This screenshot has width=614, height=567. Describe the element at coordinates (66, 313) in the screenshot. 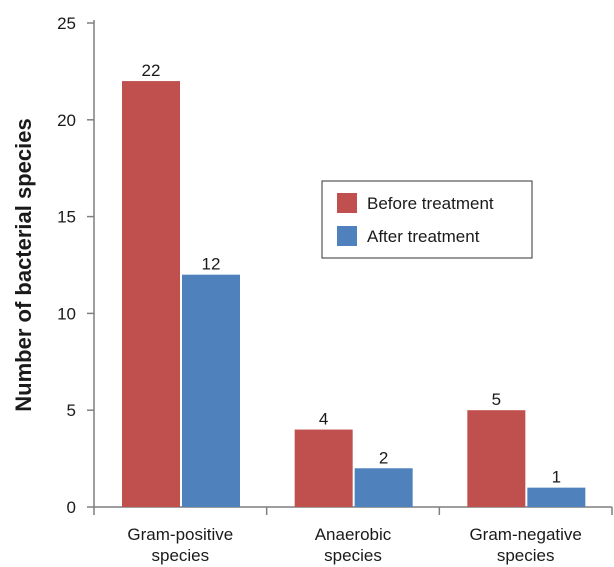

I see `y-tick-label: 10` at that location.